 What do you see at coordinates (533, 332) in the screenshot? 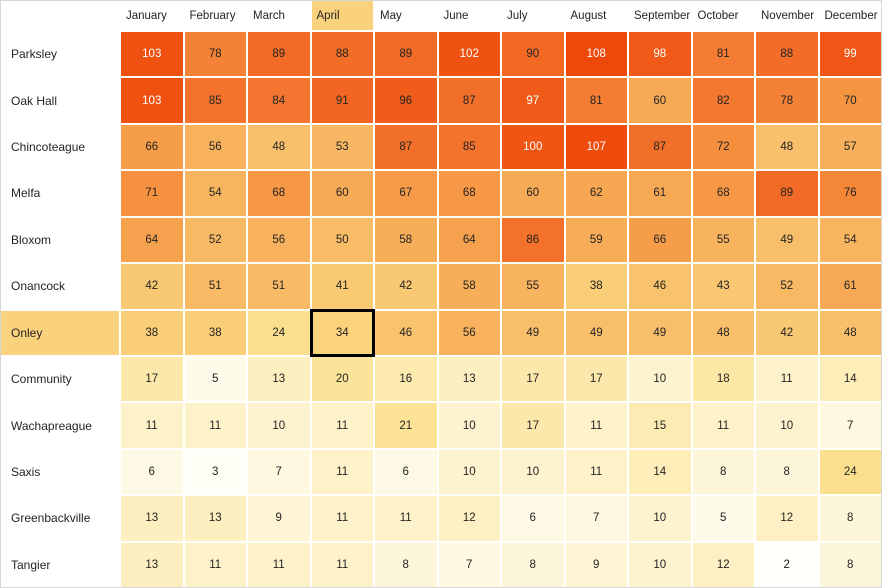
I see `heatmap-cell-onley-july: 49` at bounding box center [533, 332].